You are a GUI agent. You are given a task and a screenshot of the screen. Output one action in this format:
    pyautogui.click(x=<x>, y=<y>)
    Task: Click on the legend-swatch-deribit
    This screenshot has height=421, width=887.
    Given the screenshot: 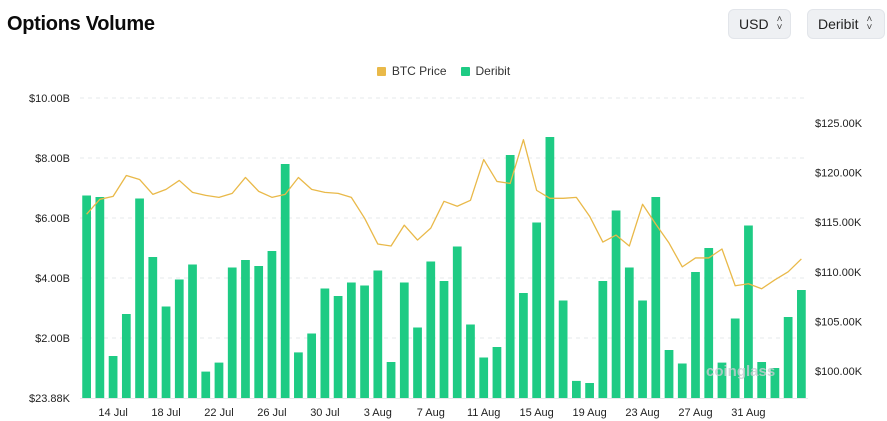 What is the action you would take?
    pyautogui.click(x=465, y=71)
    